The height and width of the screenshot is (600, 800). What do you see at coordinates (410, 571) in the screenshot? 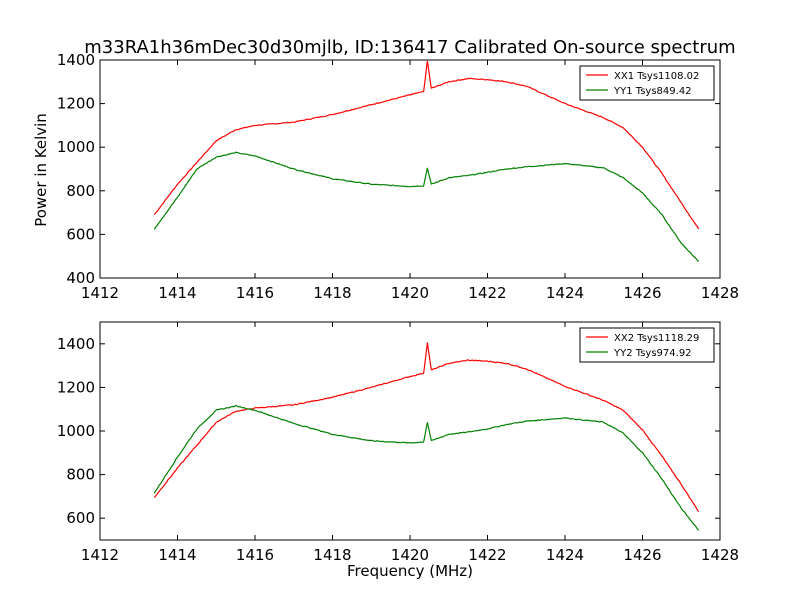
I see `x-axis-label: Frequency (MHz)` at bounding box center [410, 571].